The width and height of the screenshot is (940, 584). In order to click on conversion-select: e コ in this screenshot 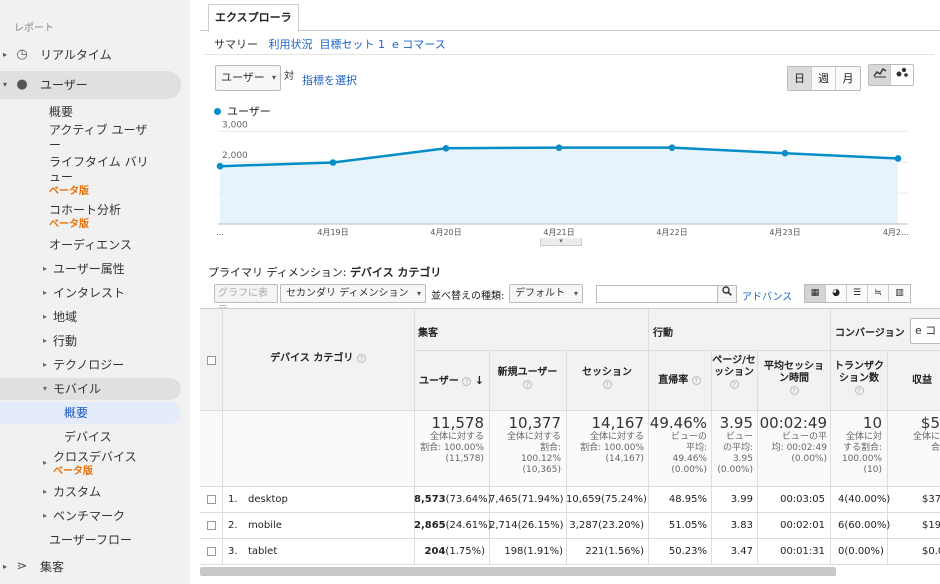, I will do `click(925, 331)`.